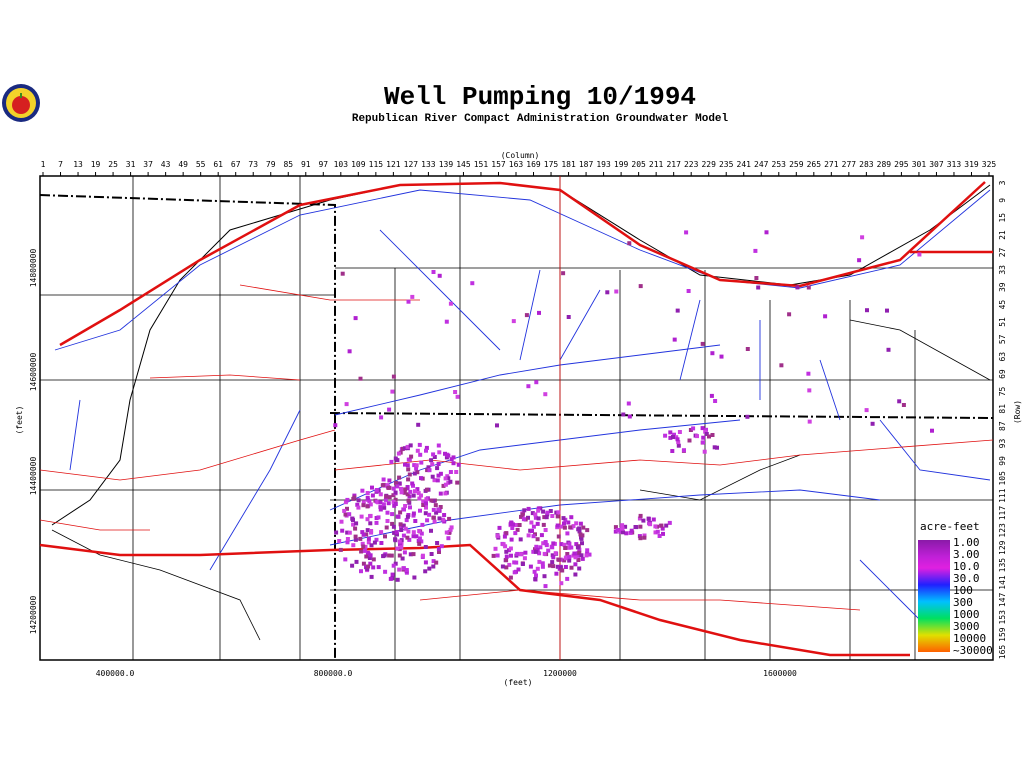  Describe the element at coordinates (131, 164) in the screenshot. I see `column-tick-label: 31` at that location.